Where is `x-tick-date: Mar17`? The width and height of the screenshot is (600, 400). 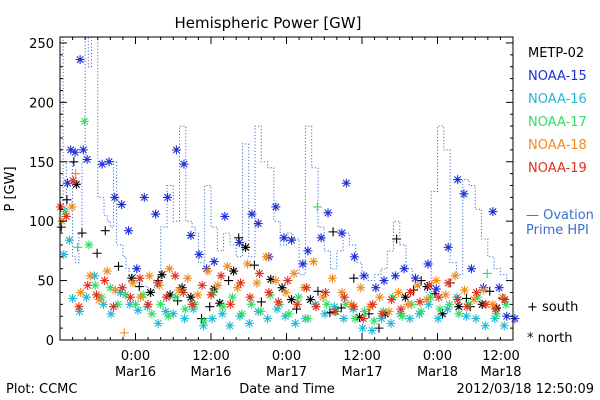 x-tick-date: Mar17 is located at coordinates (361, 372).